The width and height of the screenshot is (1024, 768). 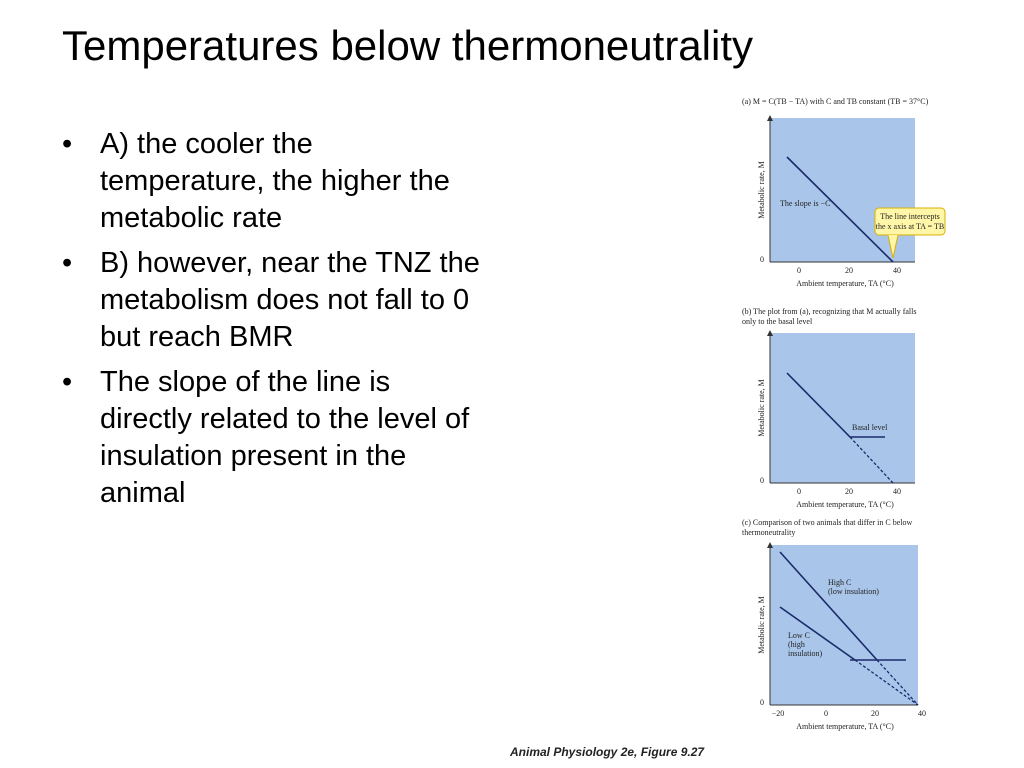 I want to click on annotation: High C, so click(x=839, y=582).